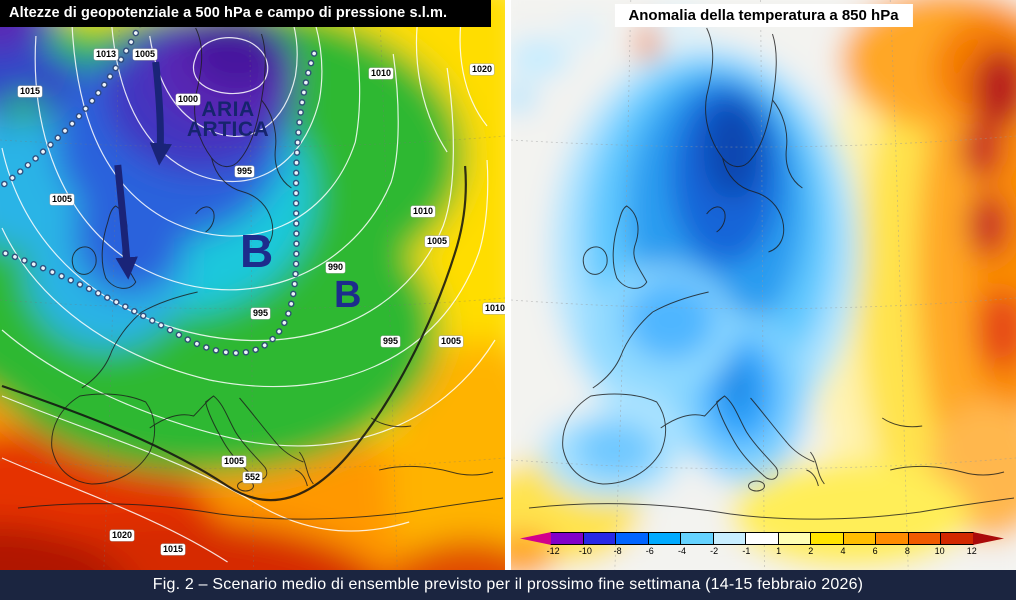 The height and width of the screenshot is (600, 1016). I want to click on color-scale-tick-label: 1, so click(779, 551).